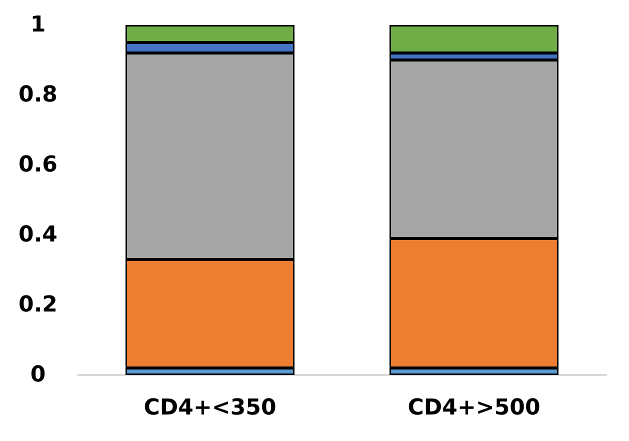  I want to click on x-tick-label: CD4+<350, so click(210, 408).